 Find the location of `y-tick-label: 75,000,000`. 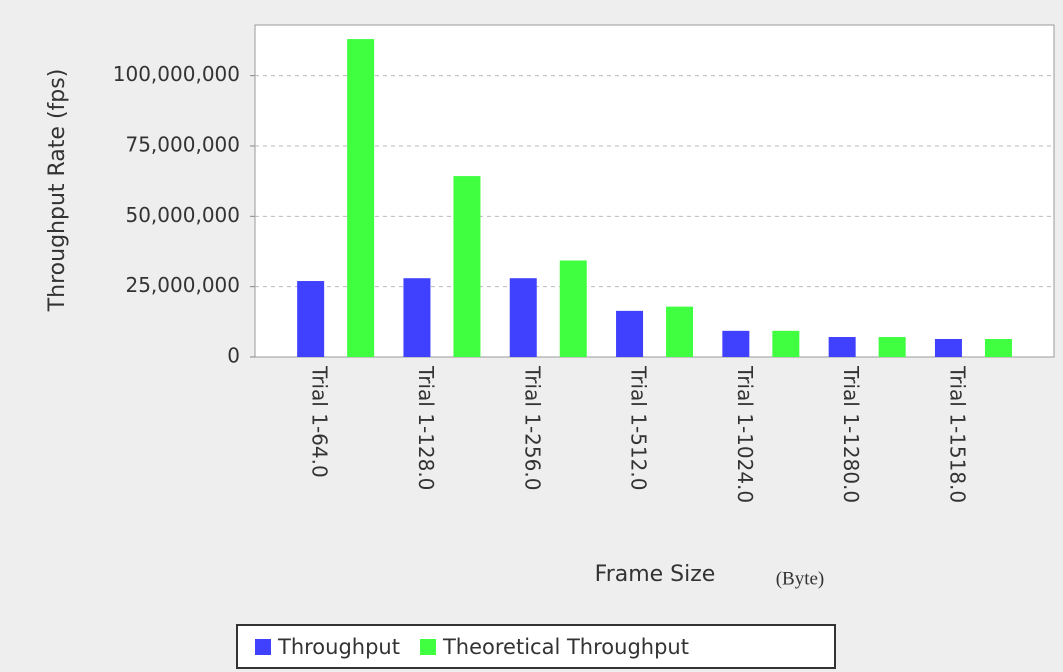

y-tick-label: 75,000,000 is located at coordinates (182, 144).